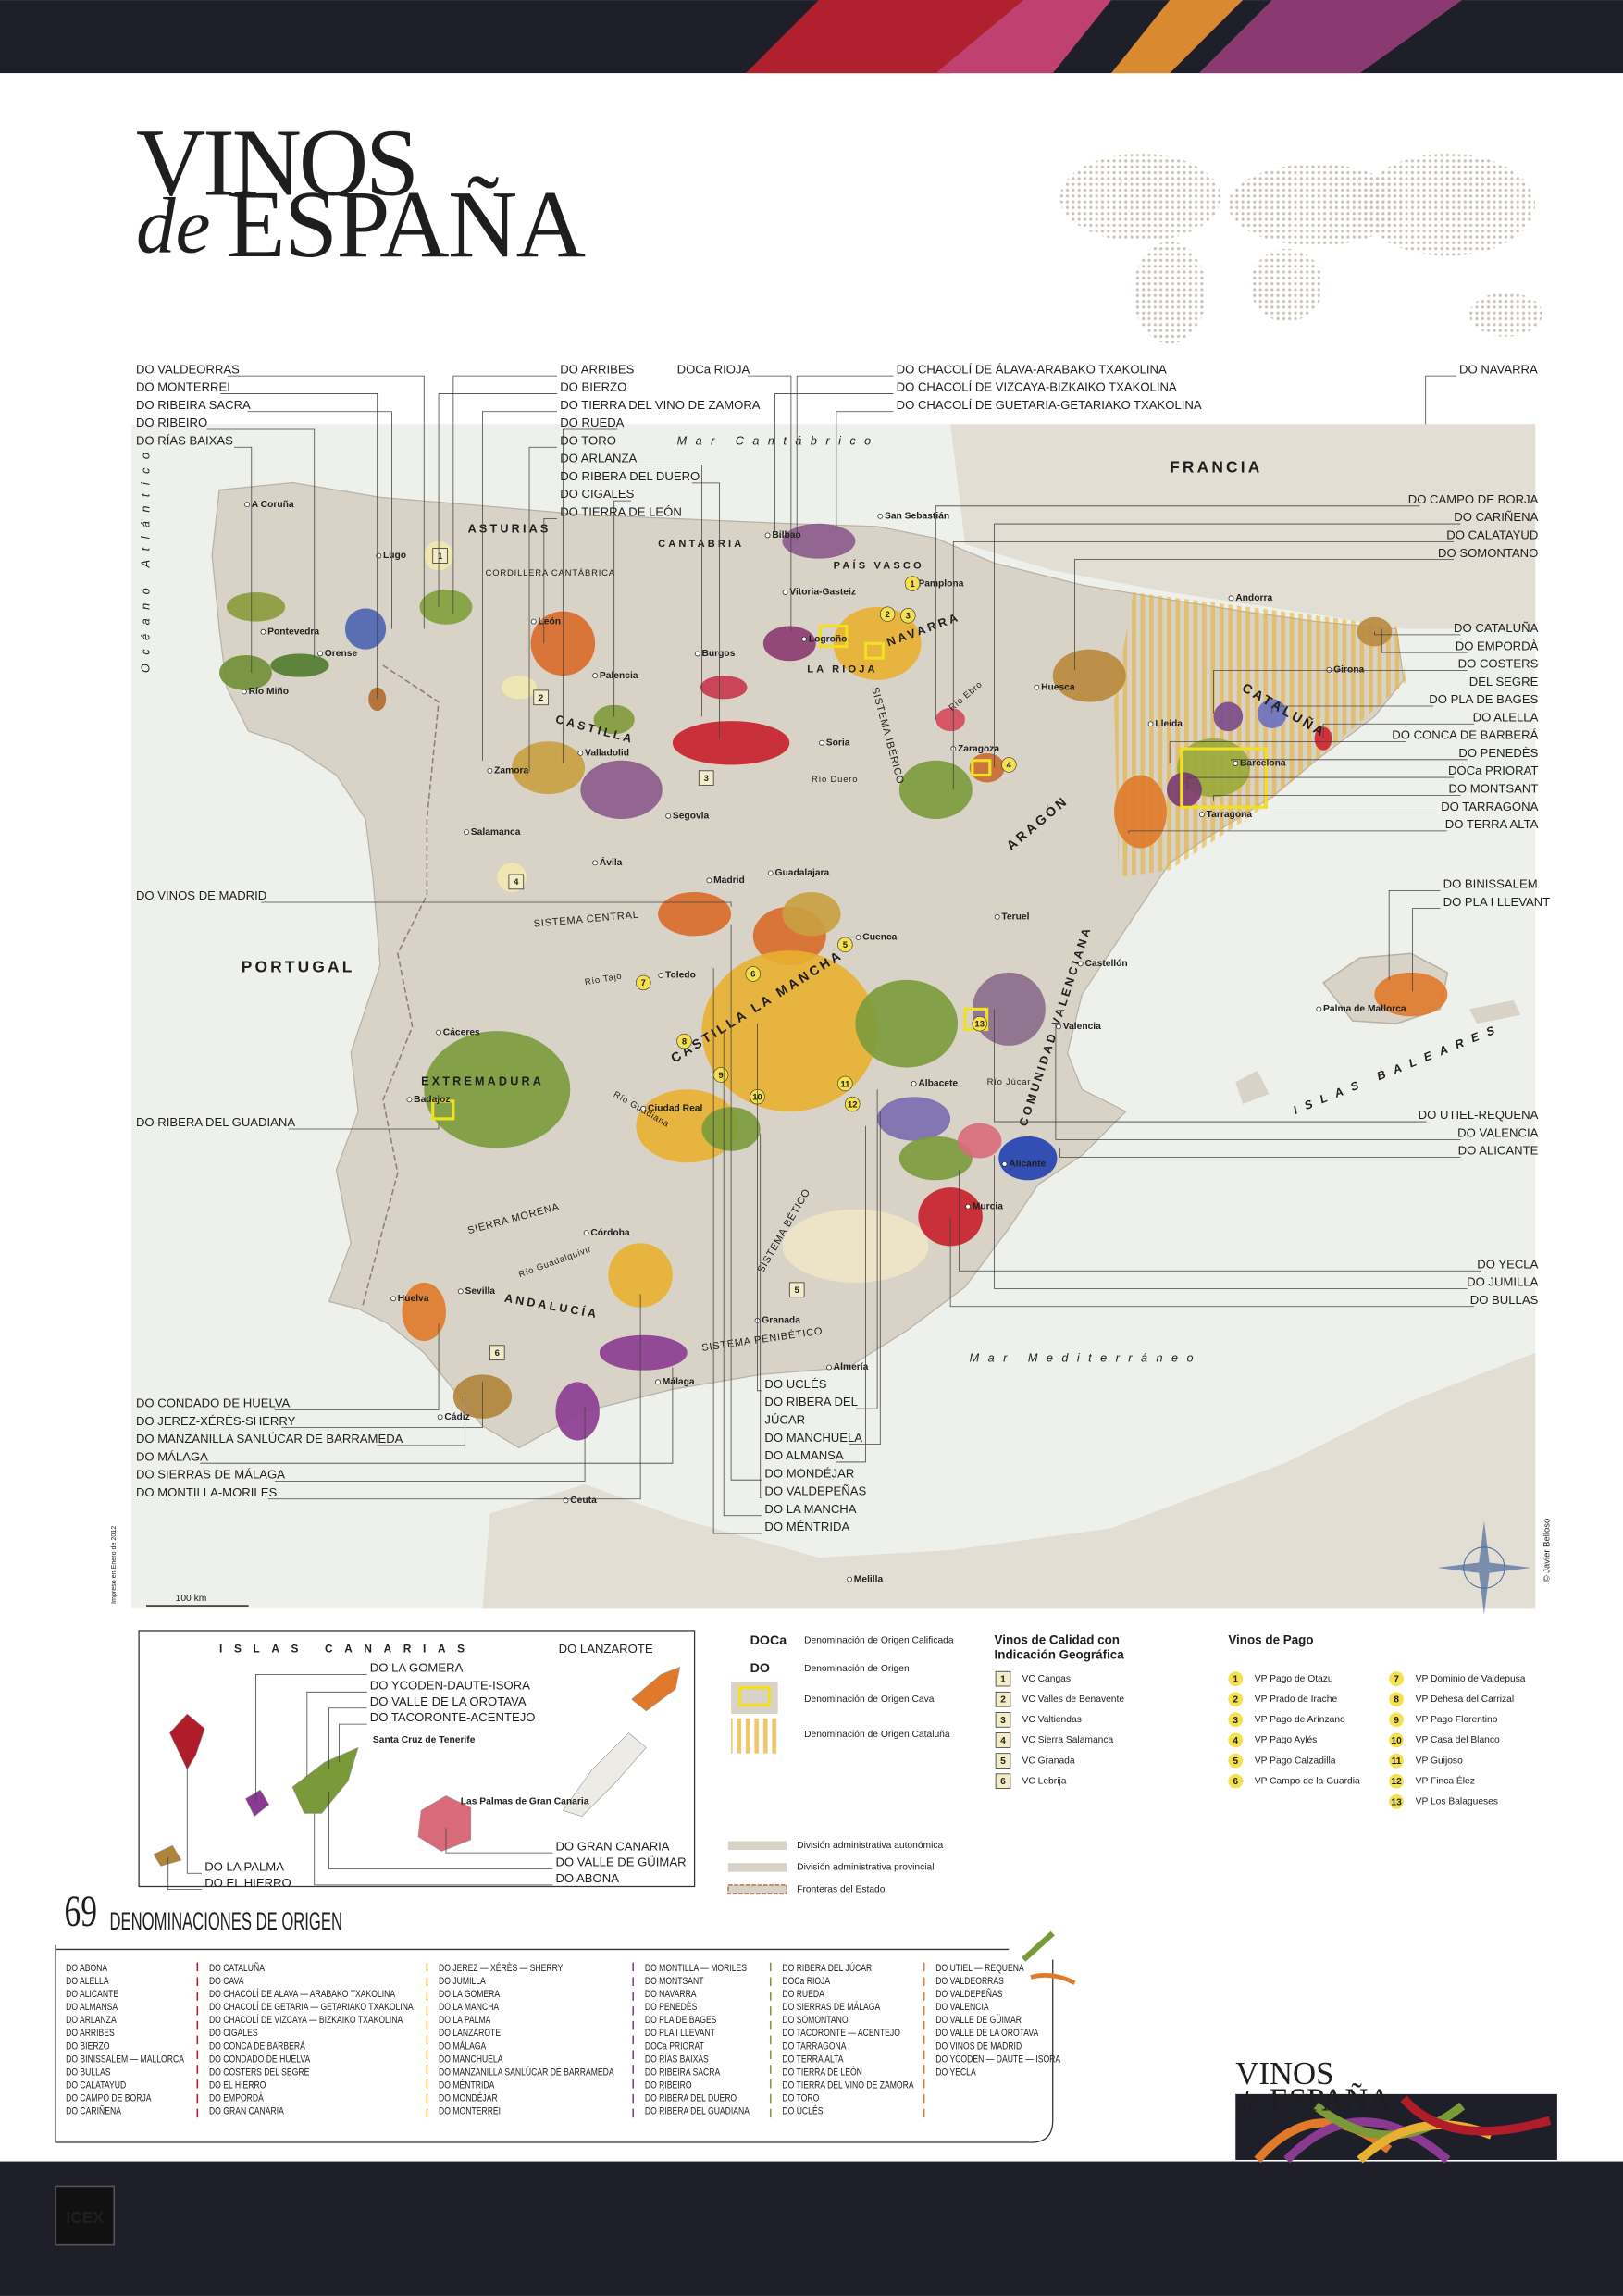 This screenshot has width=1623, height=2296. Describe the element at coordinates (216, 1421) in the screenshot. I see `callout-label: DO JEREZ-XÉRÈS-SHERRY` at that location.